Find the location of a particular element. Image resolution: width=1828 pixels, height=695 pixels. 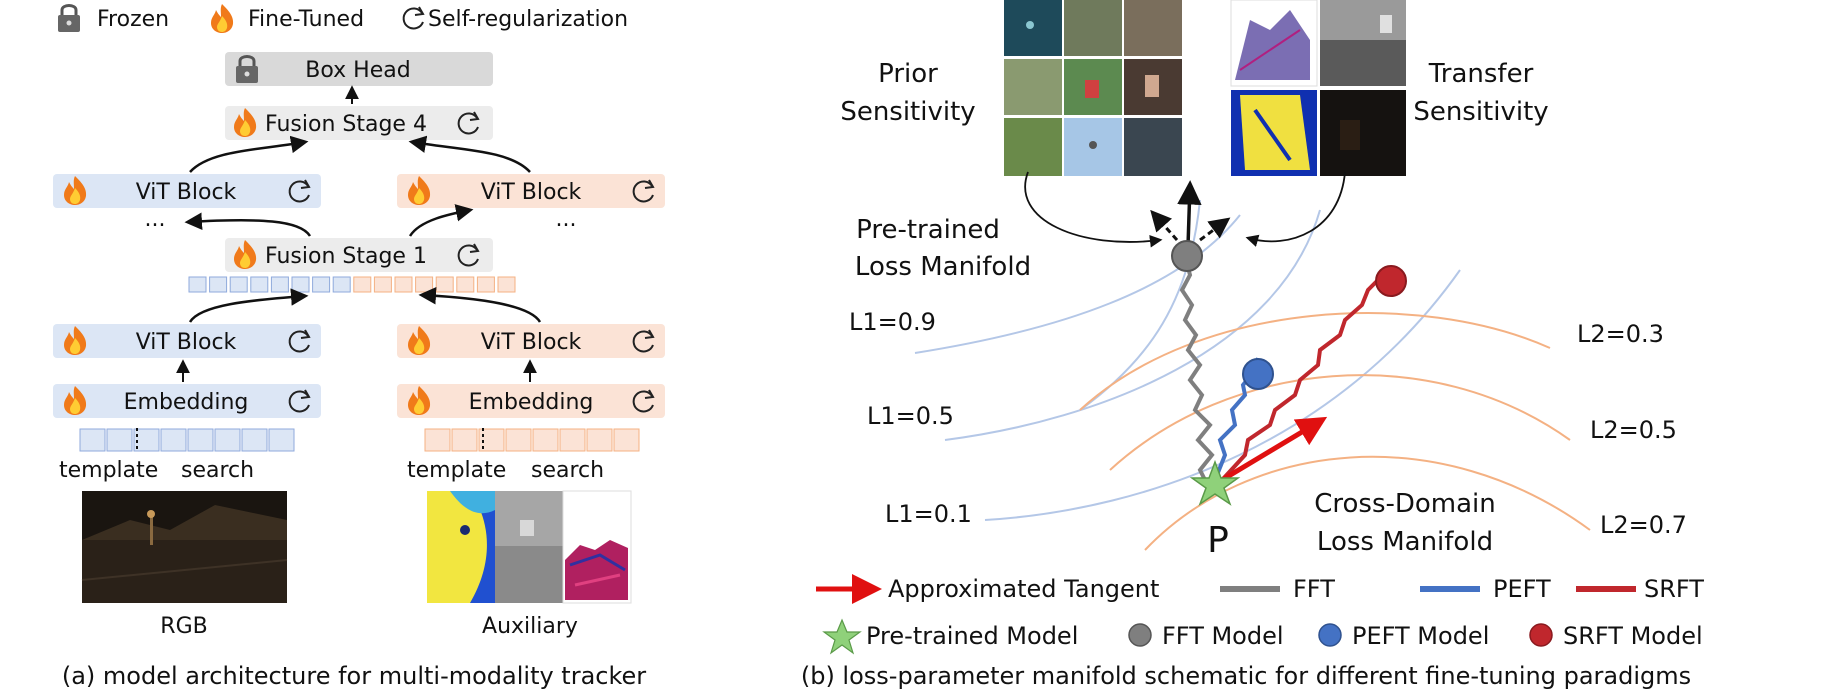

fusion-stage-1-label: Fusion Stage 1 is located at coordinates (346, 256).